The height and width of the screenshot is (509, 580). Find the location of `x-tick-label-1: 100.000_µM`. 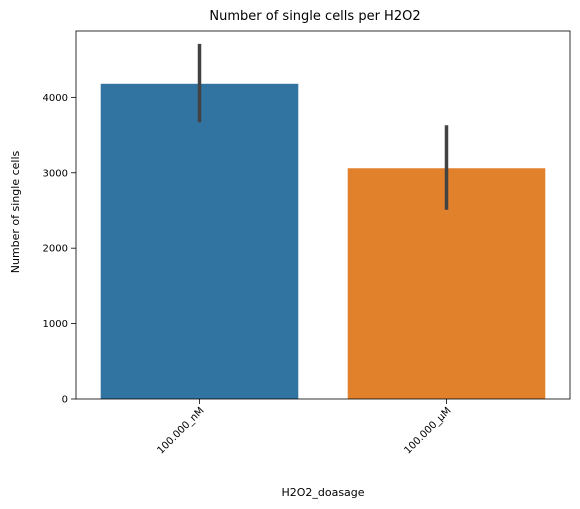

x-tick-label-1: 100.000_µM is located at coordinates (427, 430).